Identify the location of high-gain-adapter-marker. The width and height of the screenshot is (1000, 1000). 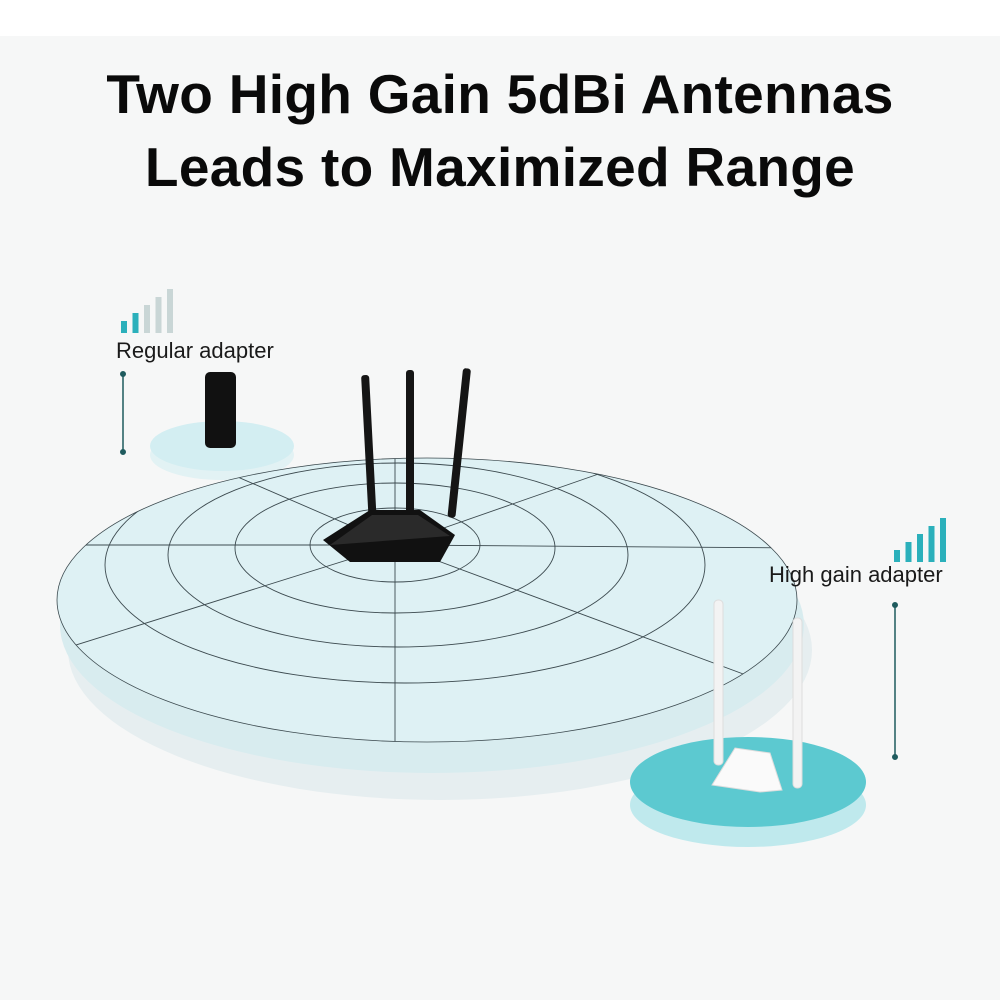
(895, 681).